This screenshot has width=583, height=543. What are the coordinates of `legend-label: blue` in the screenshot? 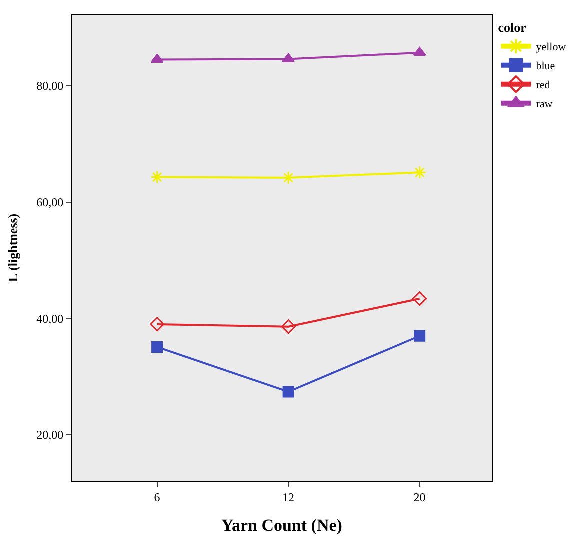 It's located at (546, 66).